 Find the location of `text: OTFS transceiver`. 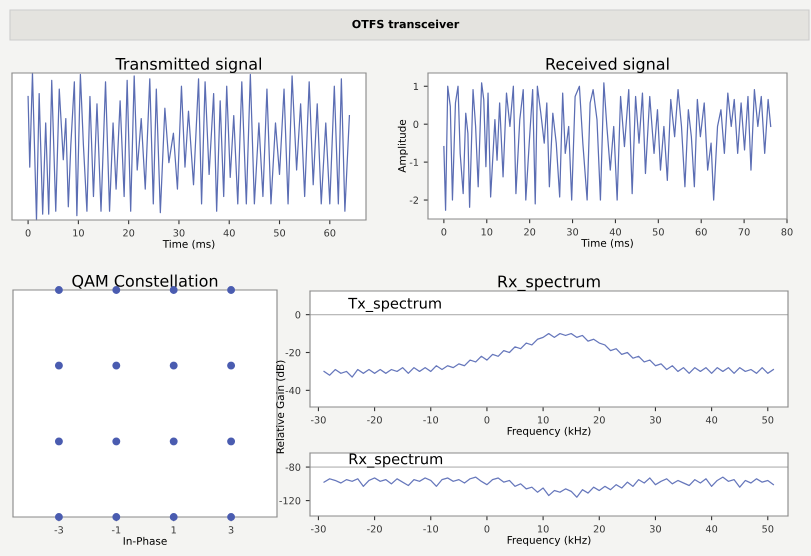

text: OTFS transceiver is located at coordinates (406, 24).